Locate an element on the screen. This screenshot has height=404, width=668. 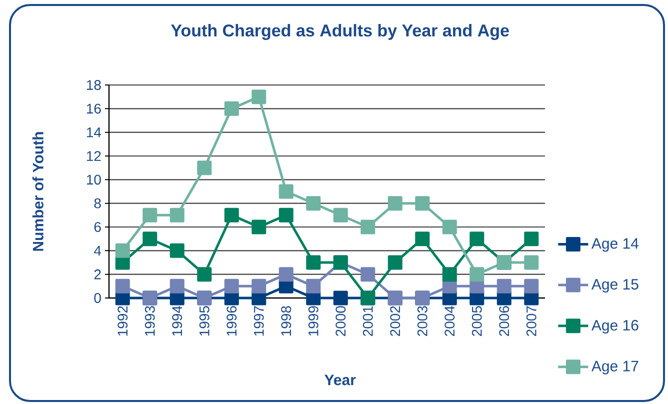
x-tick-label: 2004 is located at coordinates (449, 321).